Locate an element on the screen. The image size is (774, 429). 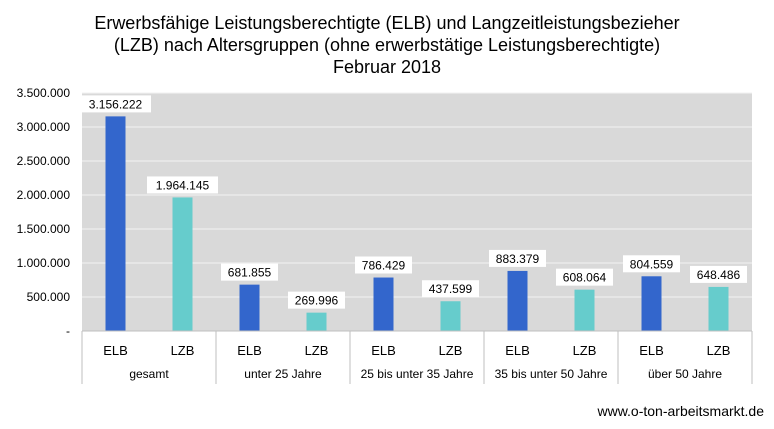
data-label: 1.964.145 is located at coordinates (183, 185).